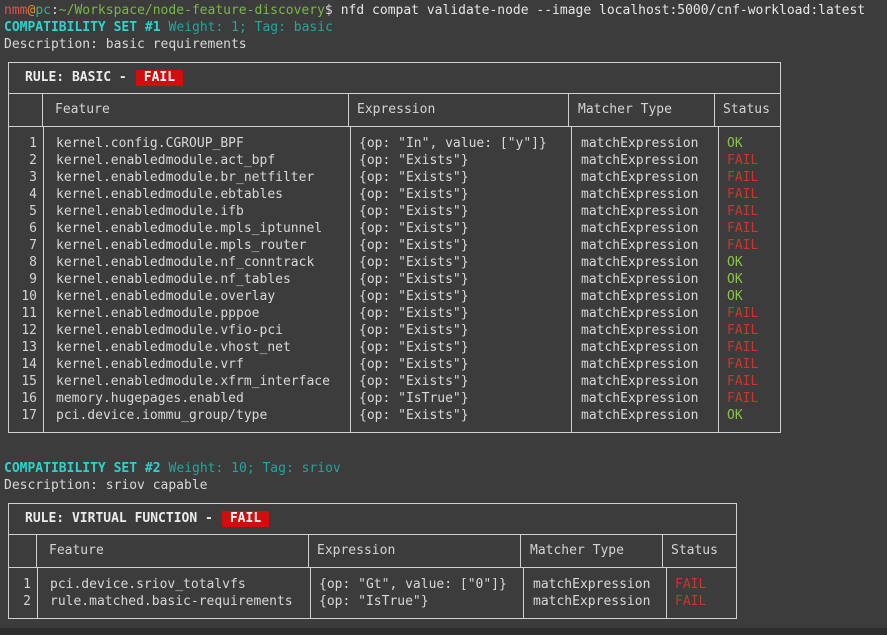 The height and width of the screenshot is (635, 887). What do you see at coordinates (150, 398) in the screenshot?
I see `feature-value: memory.hugepages.enabled` at bounding box center [150, 398].